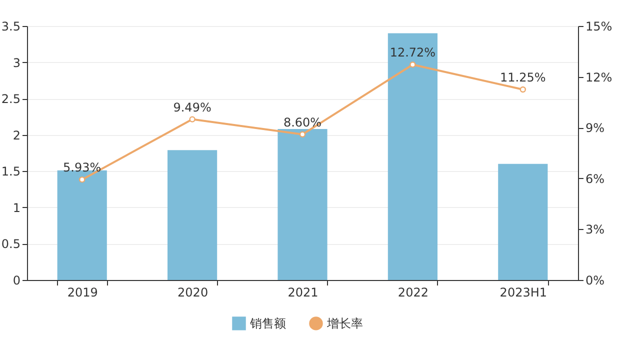 The width and height of the screenshot is (630, 344). I want to click on y2-tick-label: 6%, so click(595, 179).